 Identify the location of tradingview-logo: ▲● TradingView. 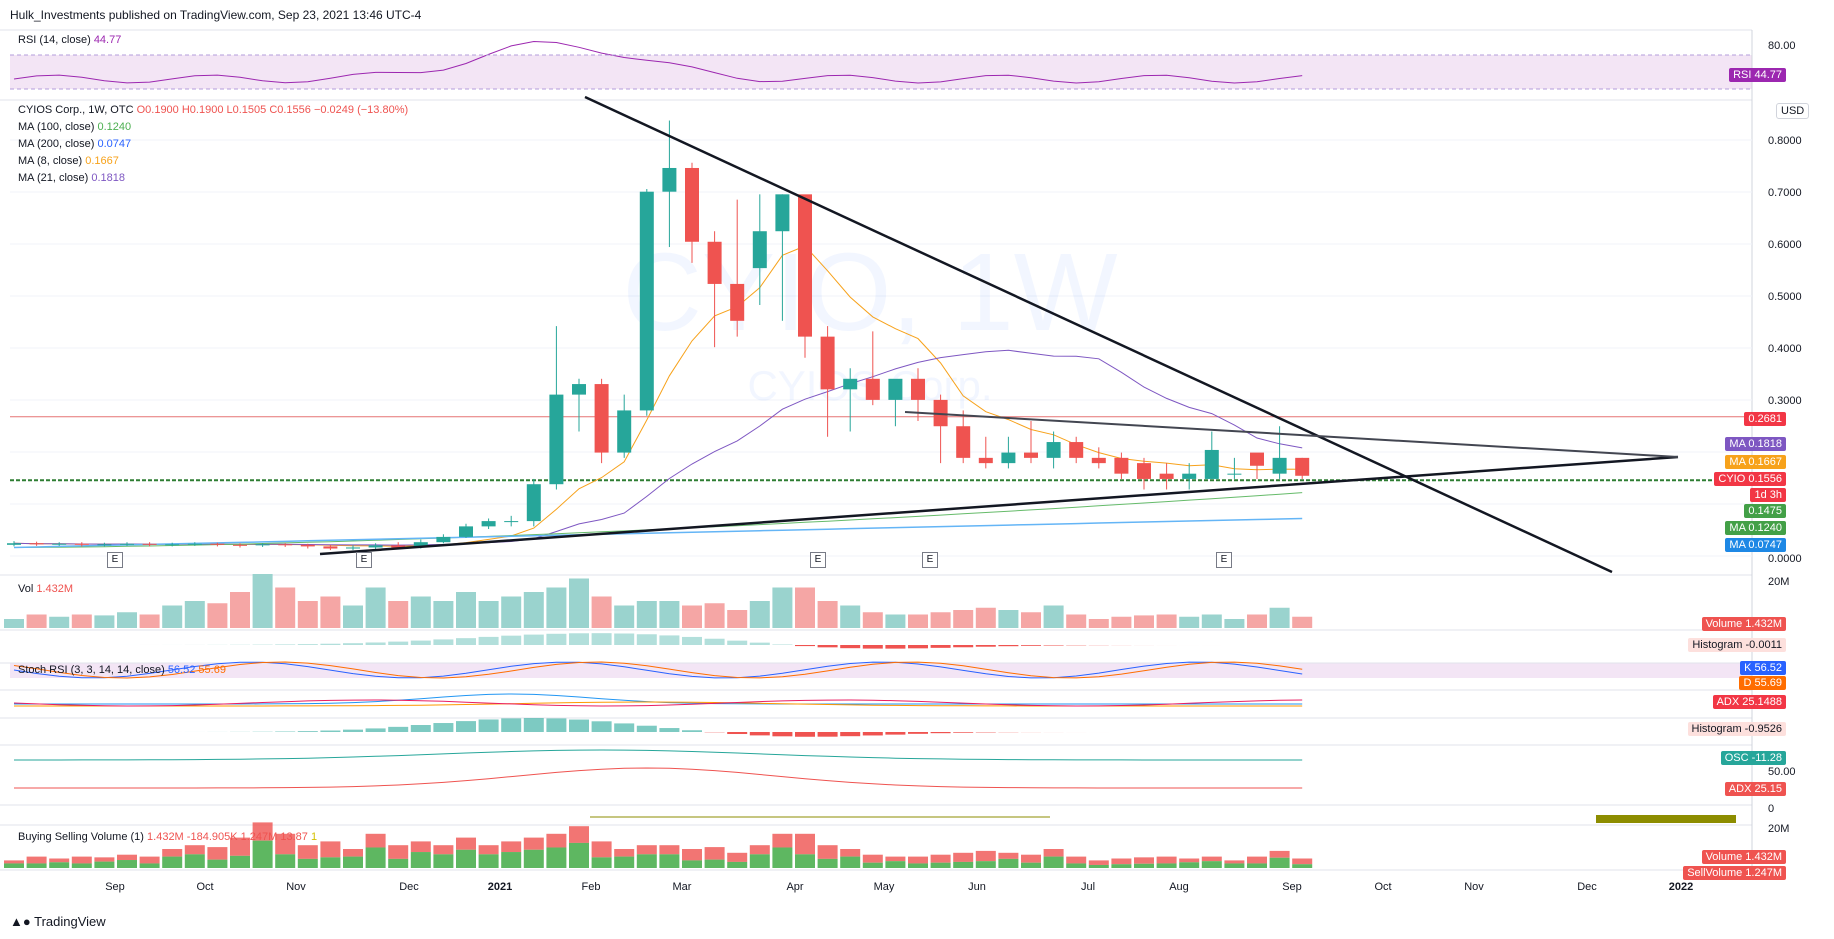
(58, 921).